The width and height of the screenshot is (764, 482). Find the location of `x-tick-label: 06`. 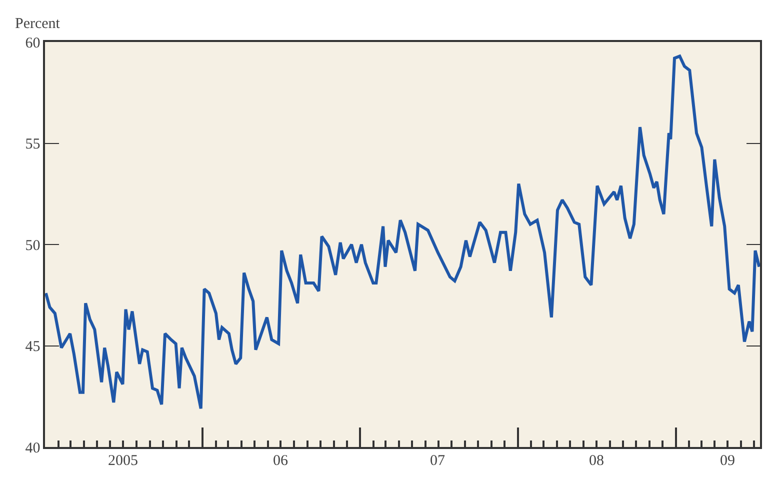

x-tick-label: 06 is located at coordinates (280, 461).